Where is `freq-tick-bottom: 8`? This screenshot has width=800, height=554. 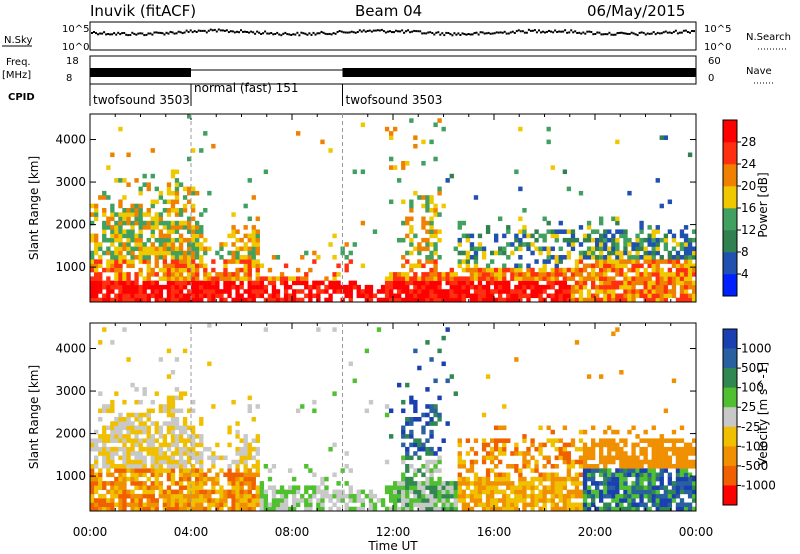 freq-tick-bottom: 8 is located at coordinates (69, 78).